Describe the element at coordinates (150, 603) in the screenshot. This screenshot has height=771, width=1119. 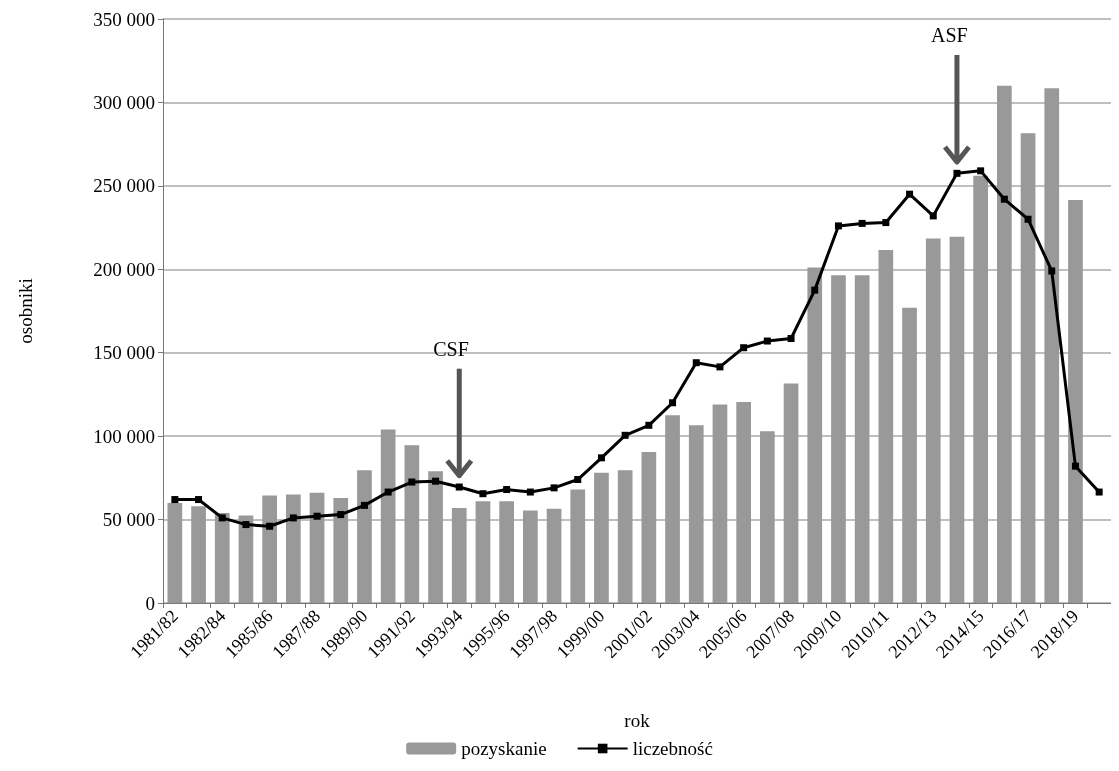
I see `y-tick-label: 0` at that location.